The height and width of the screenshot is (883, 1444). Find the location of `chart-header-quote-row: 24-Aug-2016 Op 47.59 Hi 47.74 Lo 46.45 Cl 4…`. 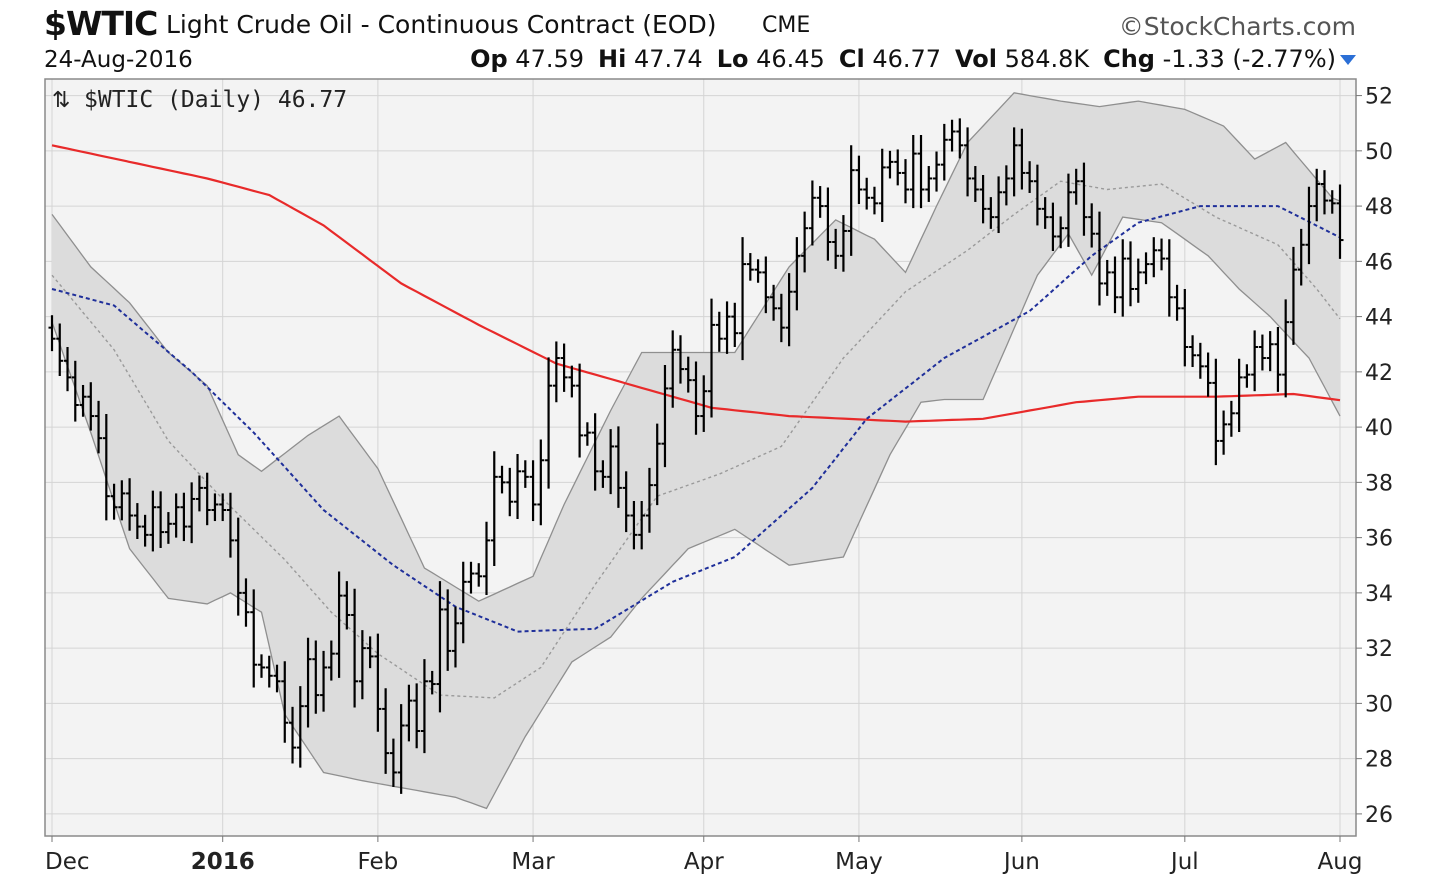

chart-header-quote-row: 24-Aug-2016 Op 47.59 Hi 47.74 Lo 46.45 Cl 4… is located at coordinates (700, 61).